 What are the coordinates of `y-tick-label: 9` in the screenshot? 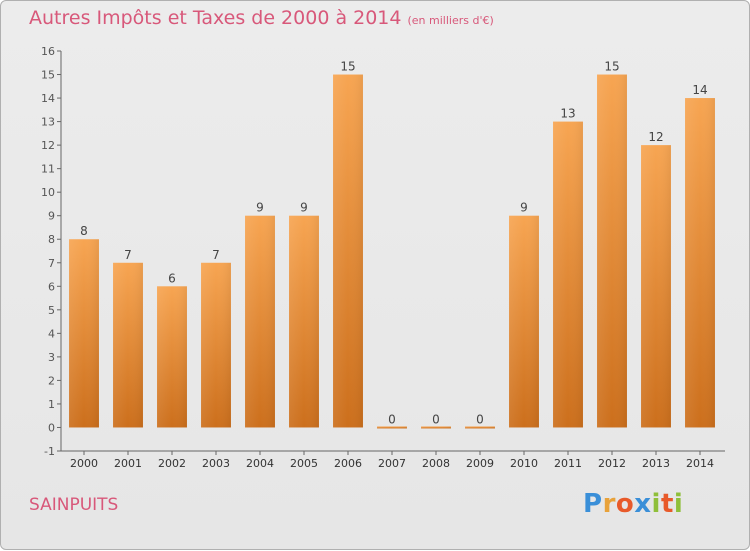 It's located at (51, 216).